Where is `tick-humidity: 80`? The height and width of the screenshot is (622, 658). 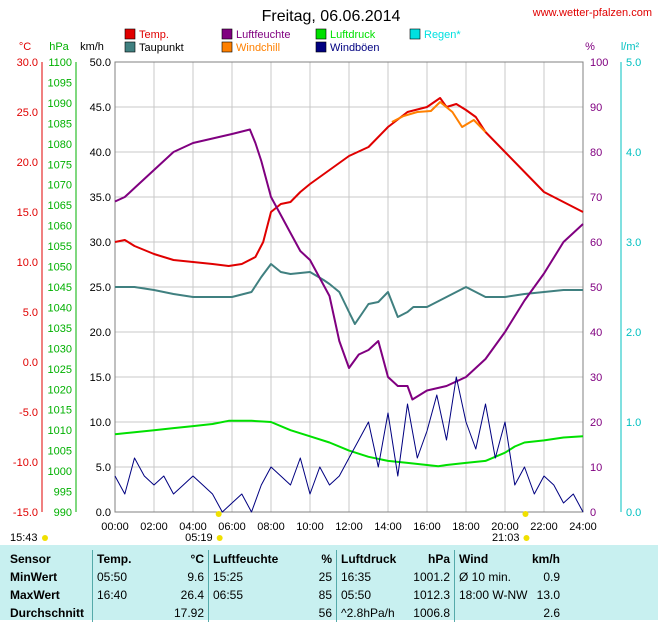
tick-humidity: 80 is located at coordinates (596, 153).